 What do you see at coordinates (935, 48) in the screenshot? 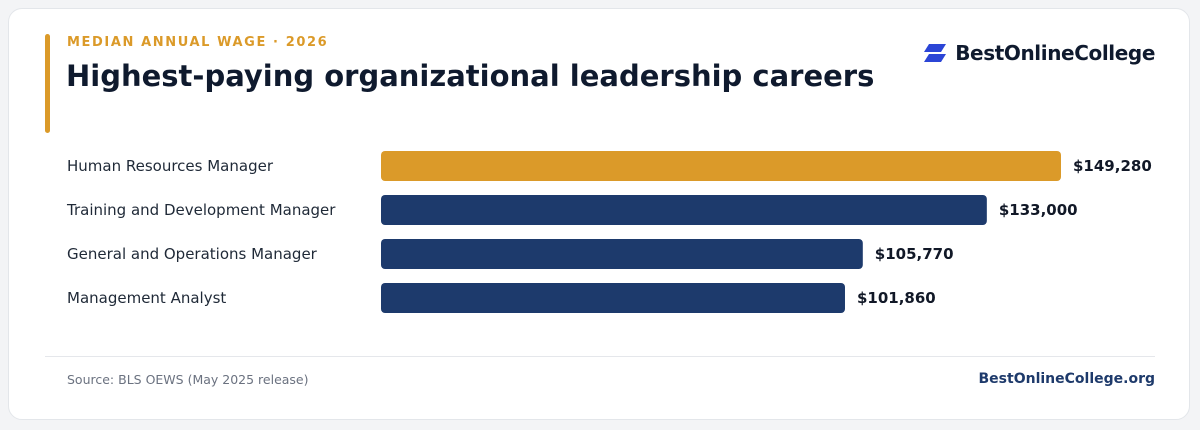
I see `logo-shape-top` at bounding box center [935, 48].